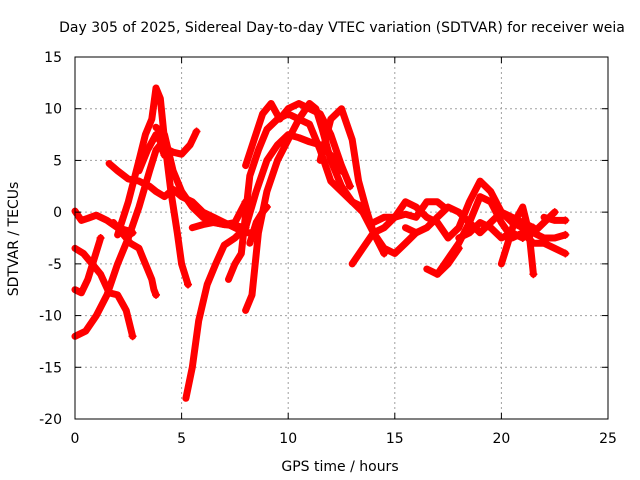 This screenshot has width=640, height=480. Describe the element at coordinates (14, 239) in the screenshot. I see `y-axis-label: SDTVAR / TECUs` at that location.